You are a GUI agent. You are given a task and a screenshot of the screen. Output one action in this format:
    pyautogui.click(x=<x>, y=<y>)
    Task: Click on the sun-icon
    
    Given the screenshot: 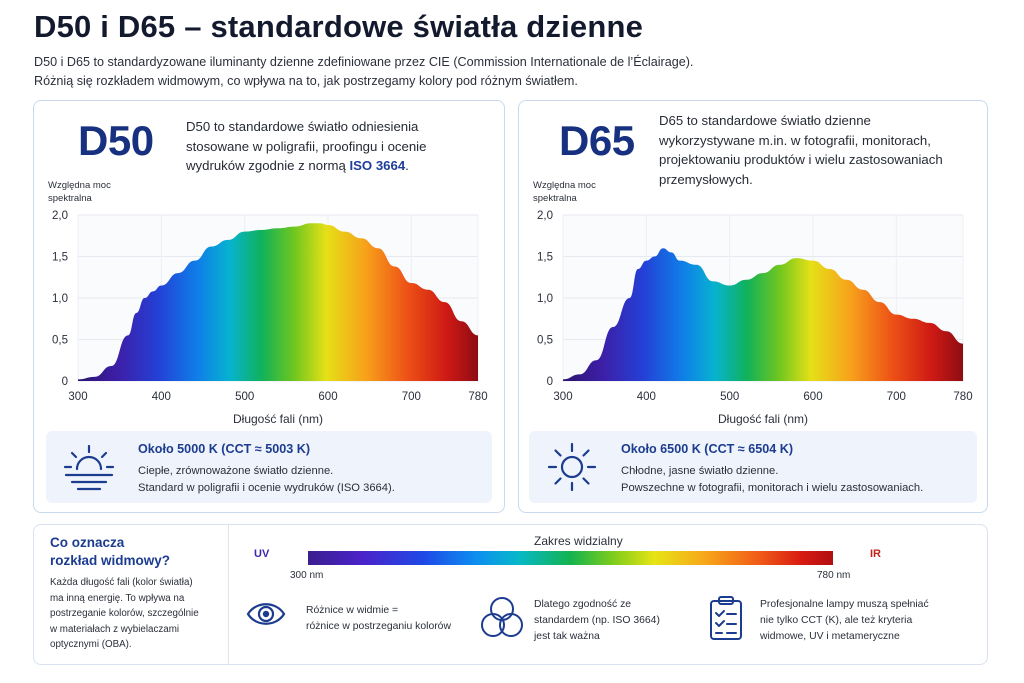 What is the action you would take?
    pyautogui.click(x=572, y=467)
    